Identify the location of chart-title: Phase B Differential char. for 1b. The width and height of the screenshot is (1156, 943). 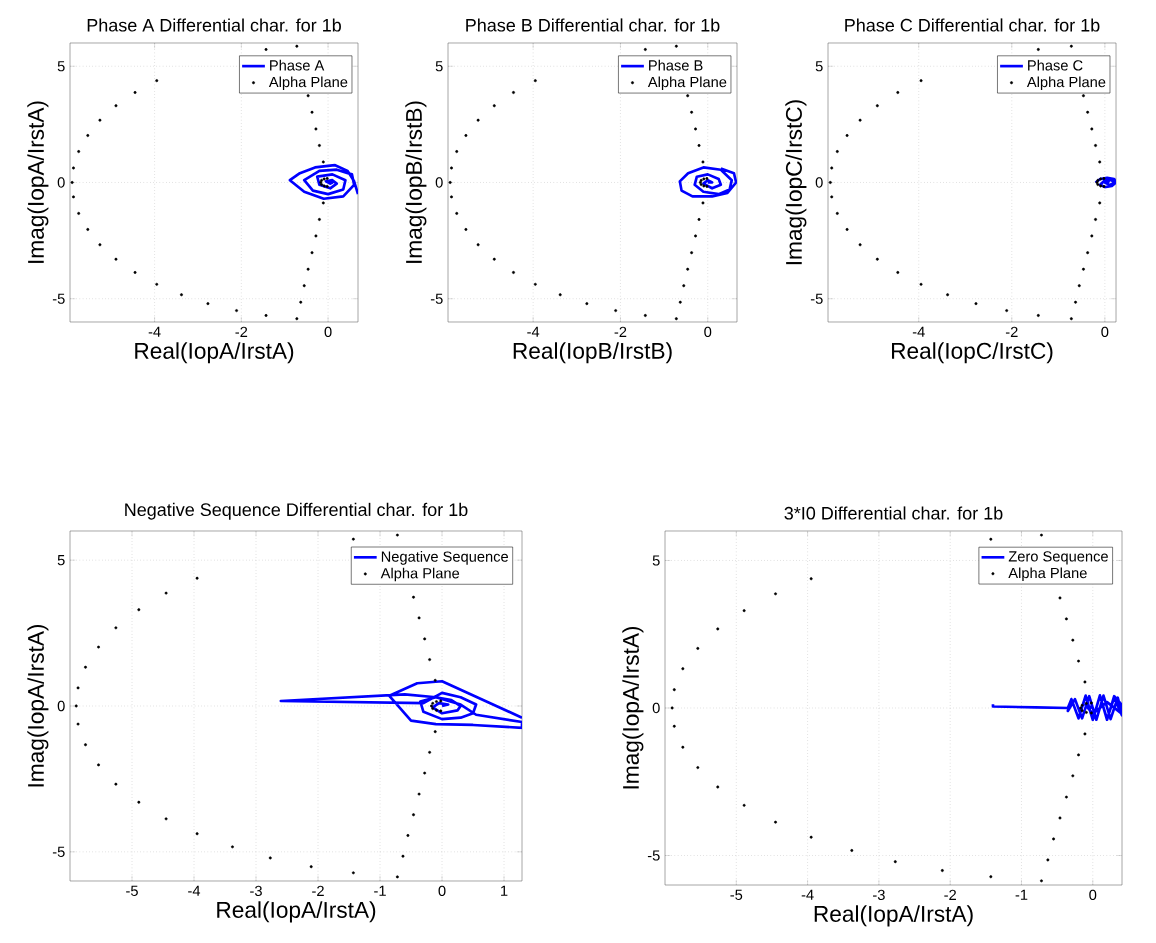
(593, 25).